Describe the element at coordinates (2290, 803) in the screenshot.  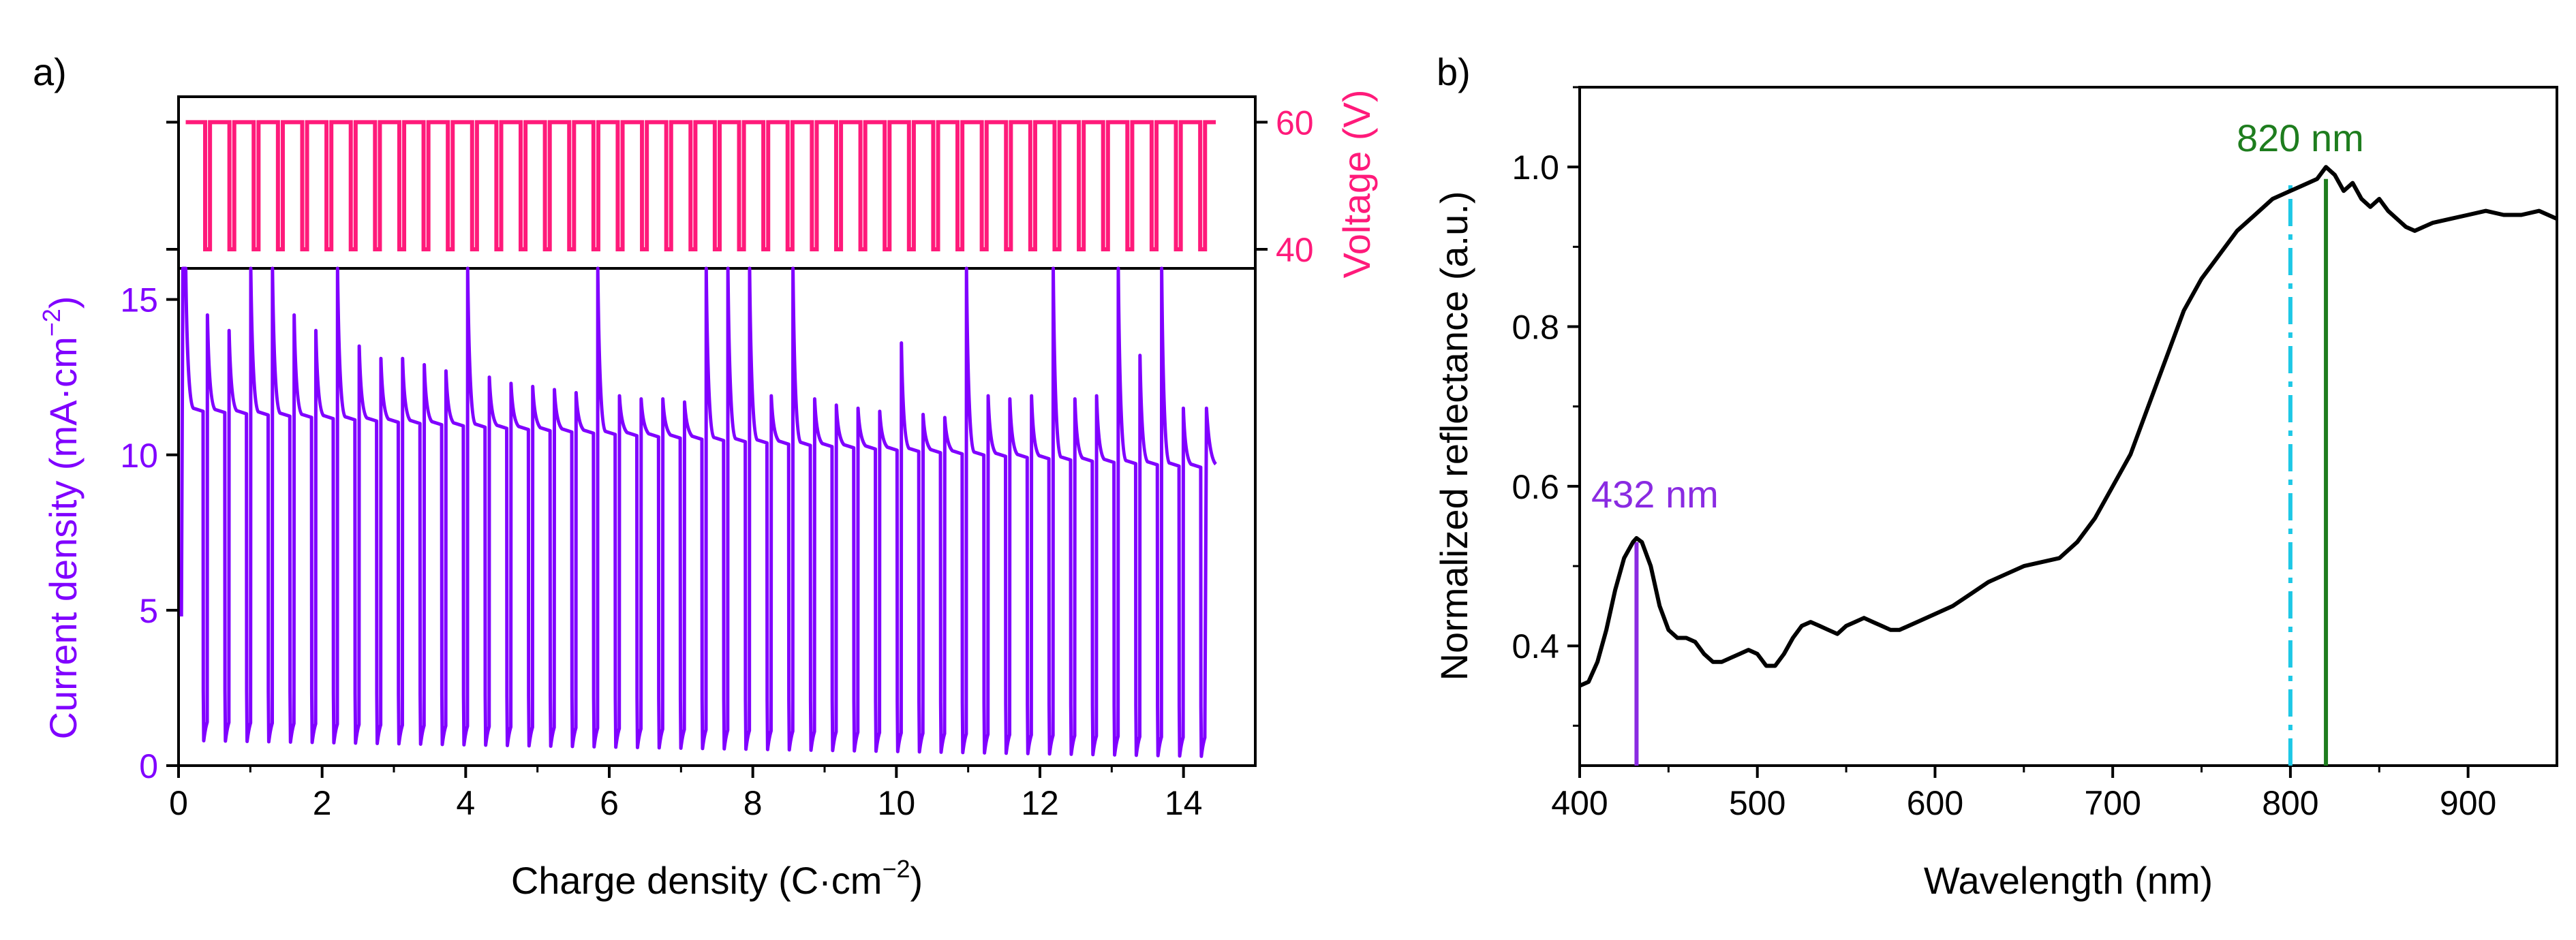
I see `x-tick-label-b: 800` at that location.